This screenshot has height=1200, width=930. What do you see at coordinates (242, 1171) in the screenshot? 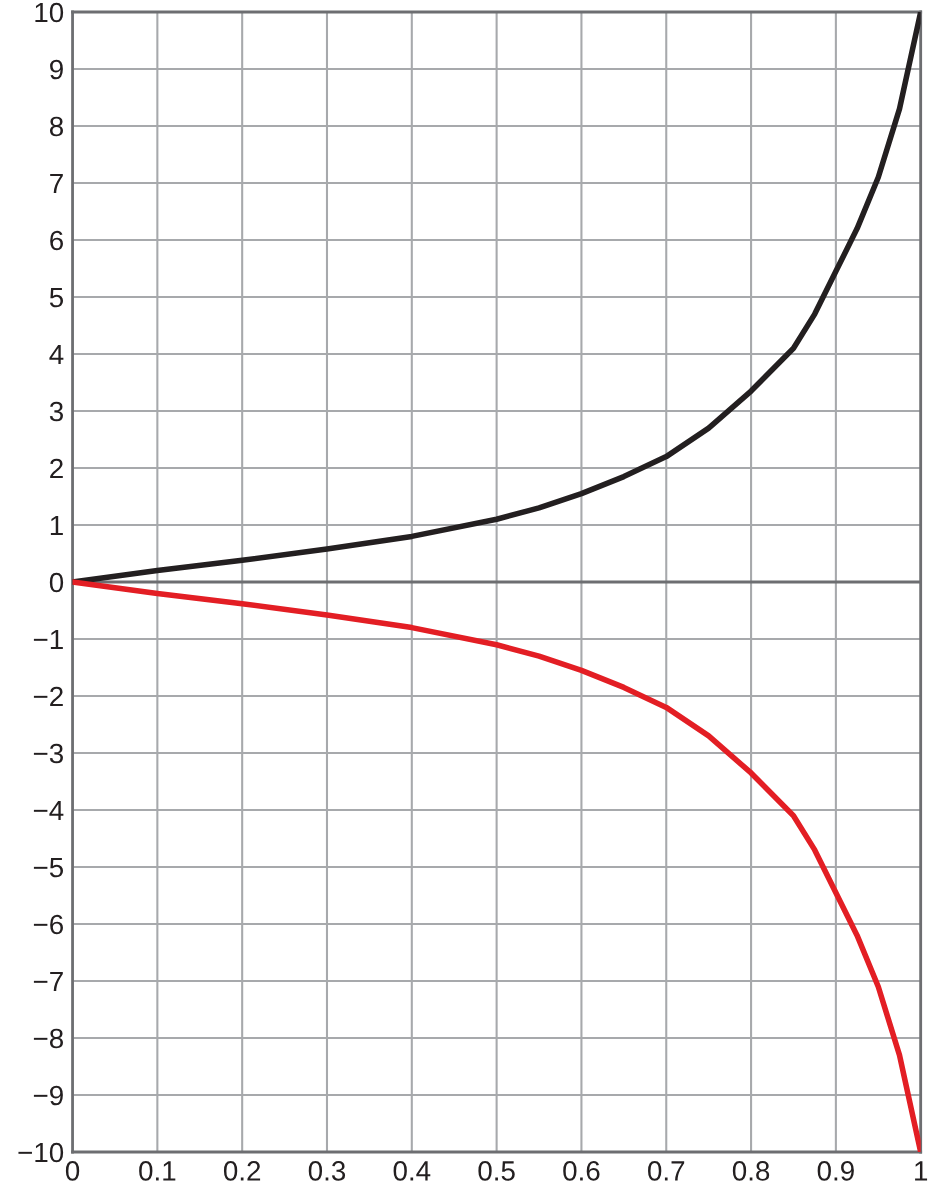
I see `x-tick-label: 0.2` at bounding box center [242, 1171].